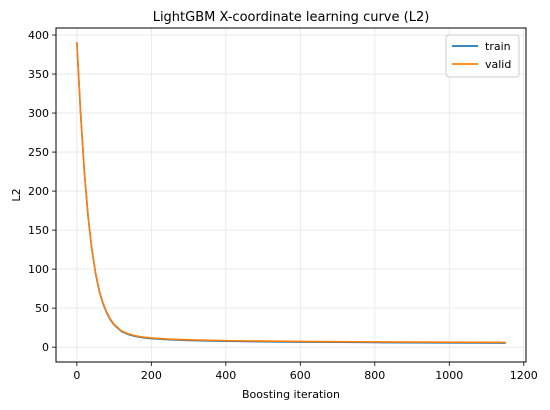 The image size is (550, 410). Describe the element at coordinates (38, 35) in the screenshot. I see `y-tick-label: 400` at that location.